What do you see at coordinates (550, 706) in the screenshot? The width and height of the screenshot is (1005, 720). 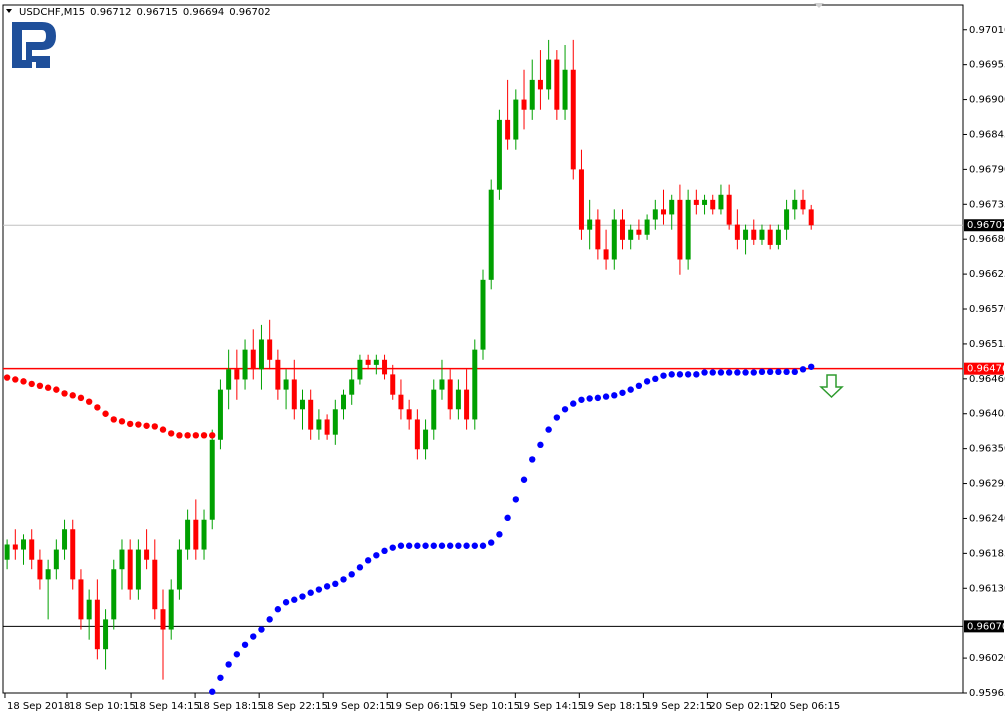 I see `x-tick-label: 19 Sep 14:15` at bounding box center [550, 706].